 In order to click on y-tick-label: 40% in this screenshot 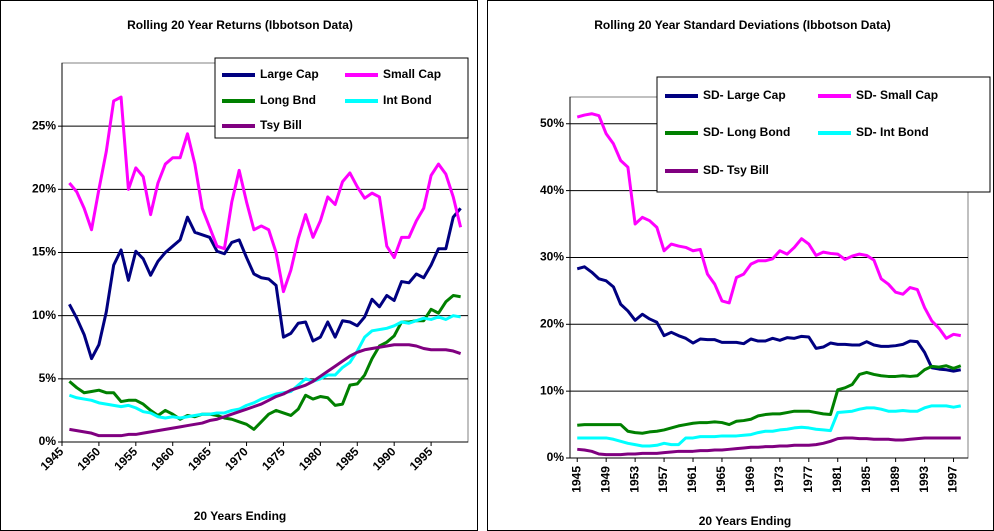, I will do `click(552, 190)`.